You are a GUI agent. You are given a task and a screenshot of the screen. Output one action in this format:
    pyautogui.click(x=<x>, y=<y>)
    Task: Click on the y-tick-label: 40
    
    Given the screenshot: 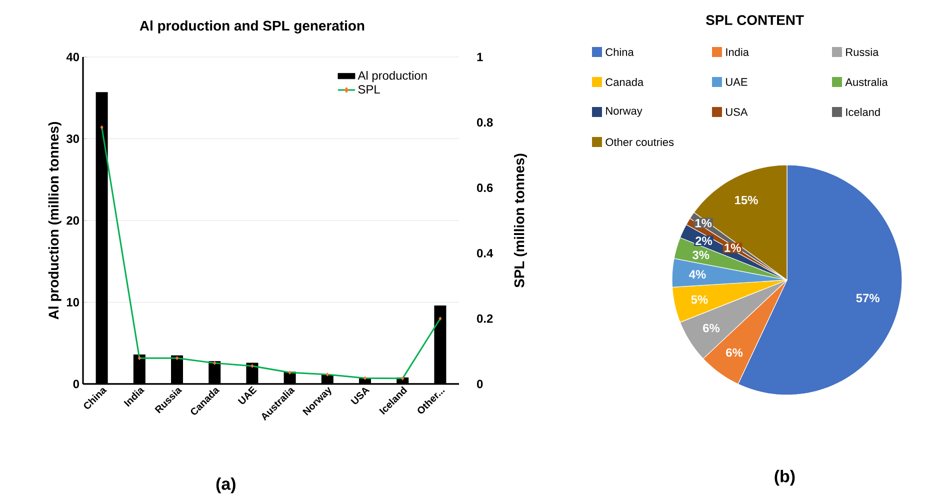 What is the action you would take?
    pyautogui.click(x=72, y=57)
    